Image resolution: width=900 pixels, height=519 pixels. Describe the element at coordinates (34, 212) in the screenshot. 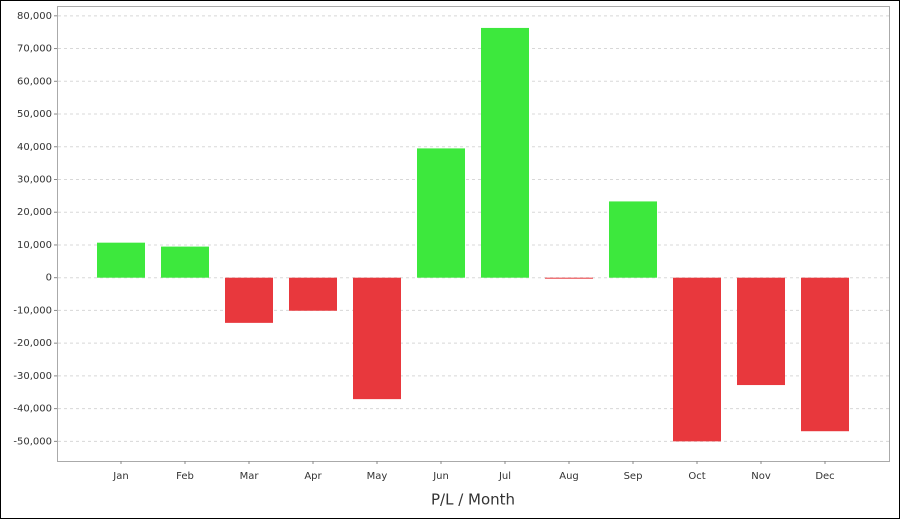

I see `y-tick-label: 20,000` at that location.